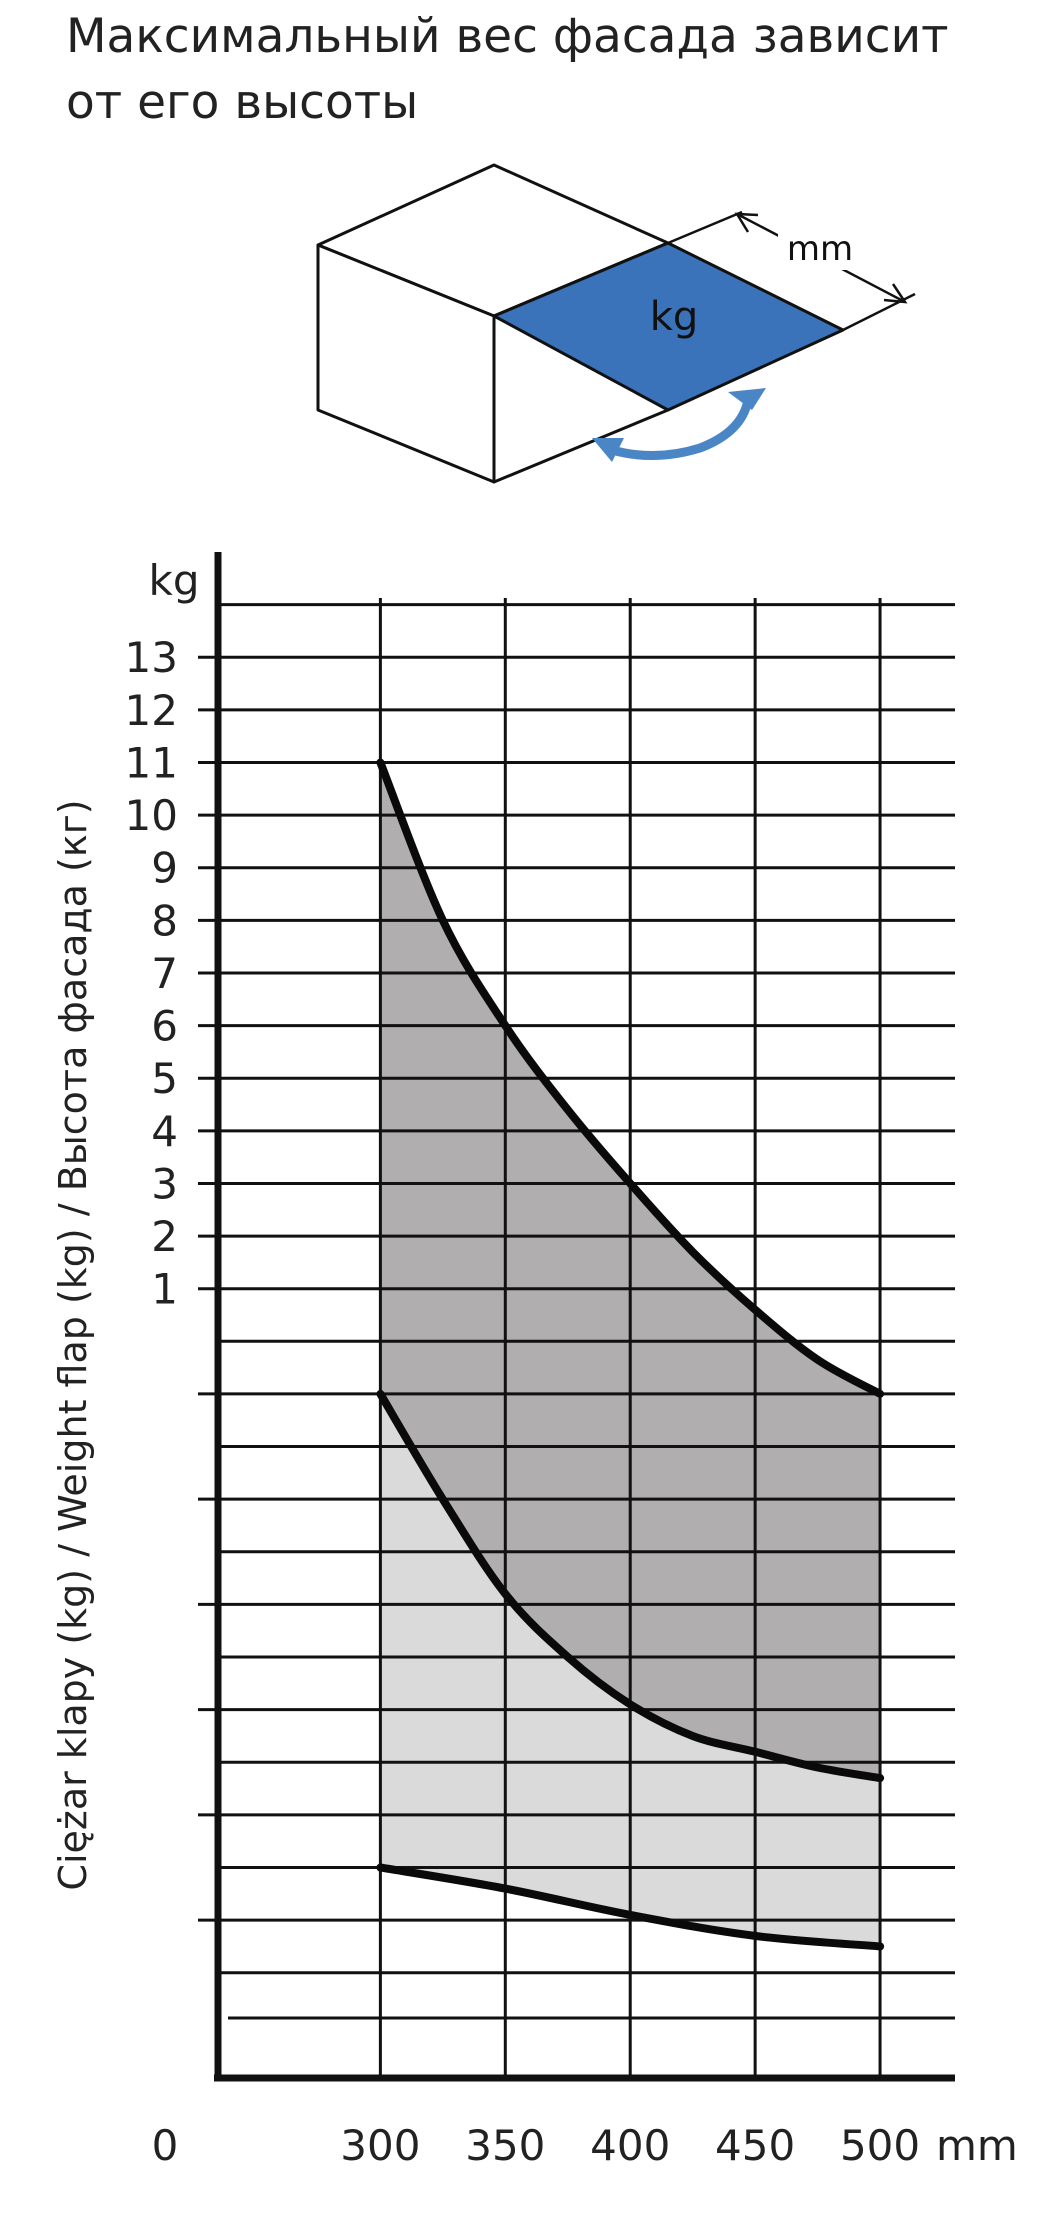 The height and width of the screenshot is (2213, 1050). What do you see at coordinates (977, 2145) in the screenshot?
I see `x-unit-label: mm` at bounding box center [977, 2145].